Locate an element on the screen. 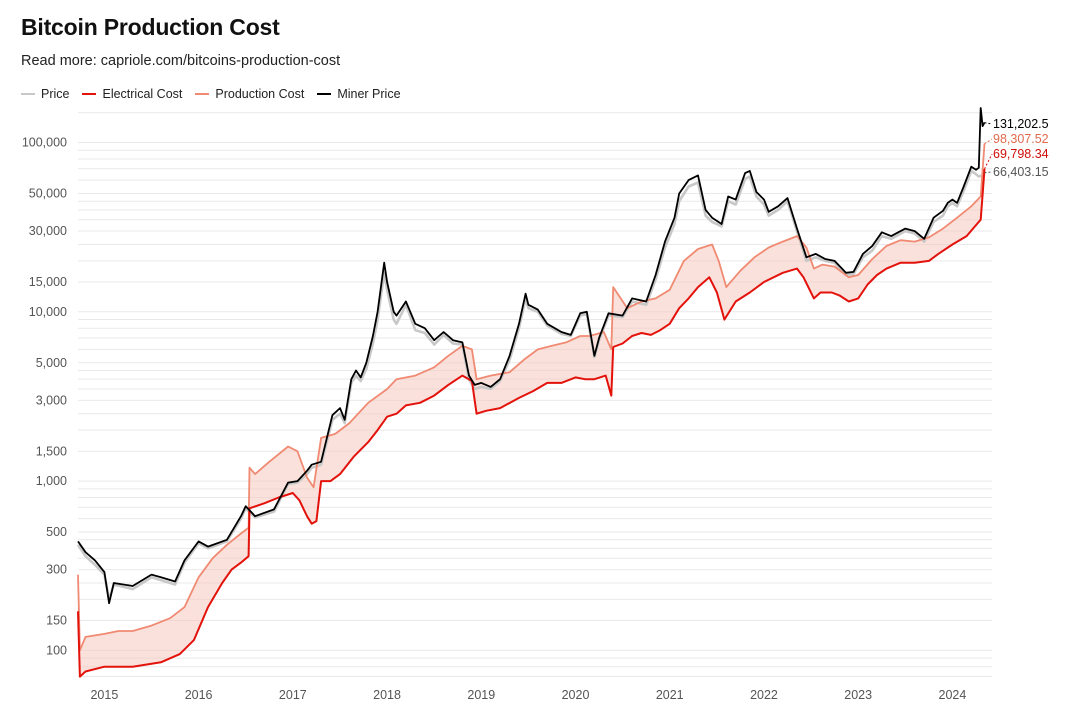 The image size is (1080, 717). legend-label-production-cost: Production Cost is located at coordinates (260, 94).